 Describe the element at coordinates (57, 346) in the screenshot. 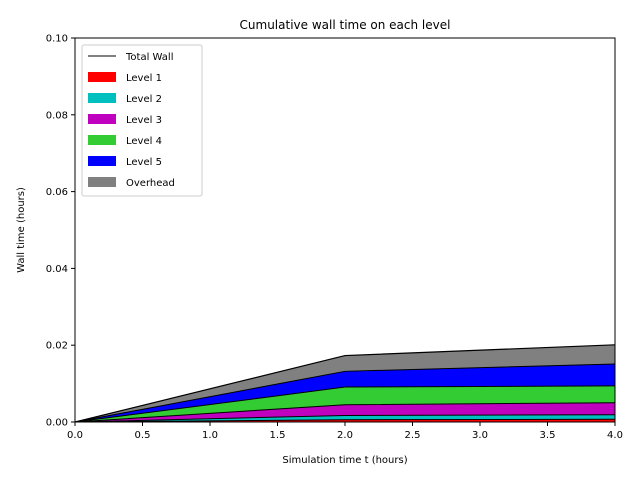

I see `y-tick-label: 0.02` at that location.